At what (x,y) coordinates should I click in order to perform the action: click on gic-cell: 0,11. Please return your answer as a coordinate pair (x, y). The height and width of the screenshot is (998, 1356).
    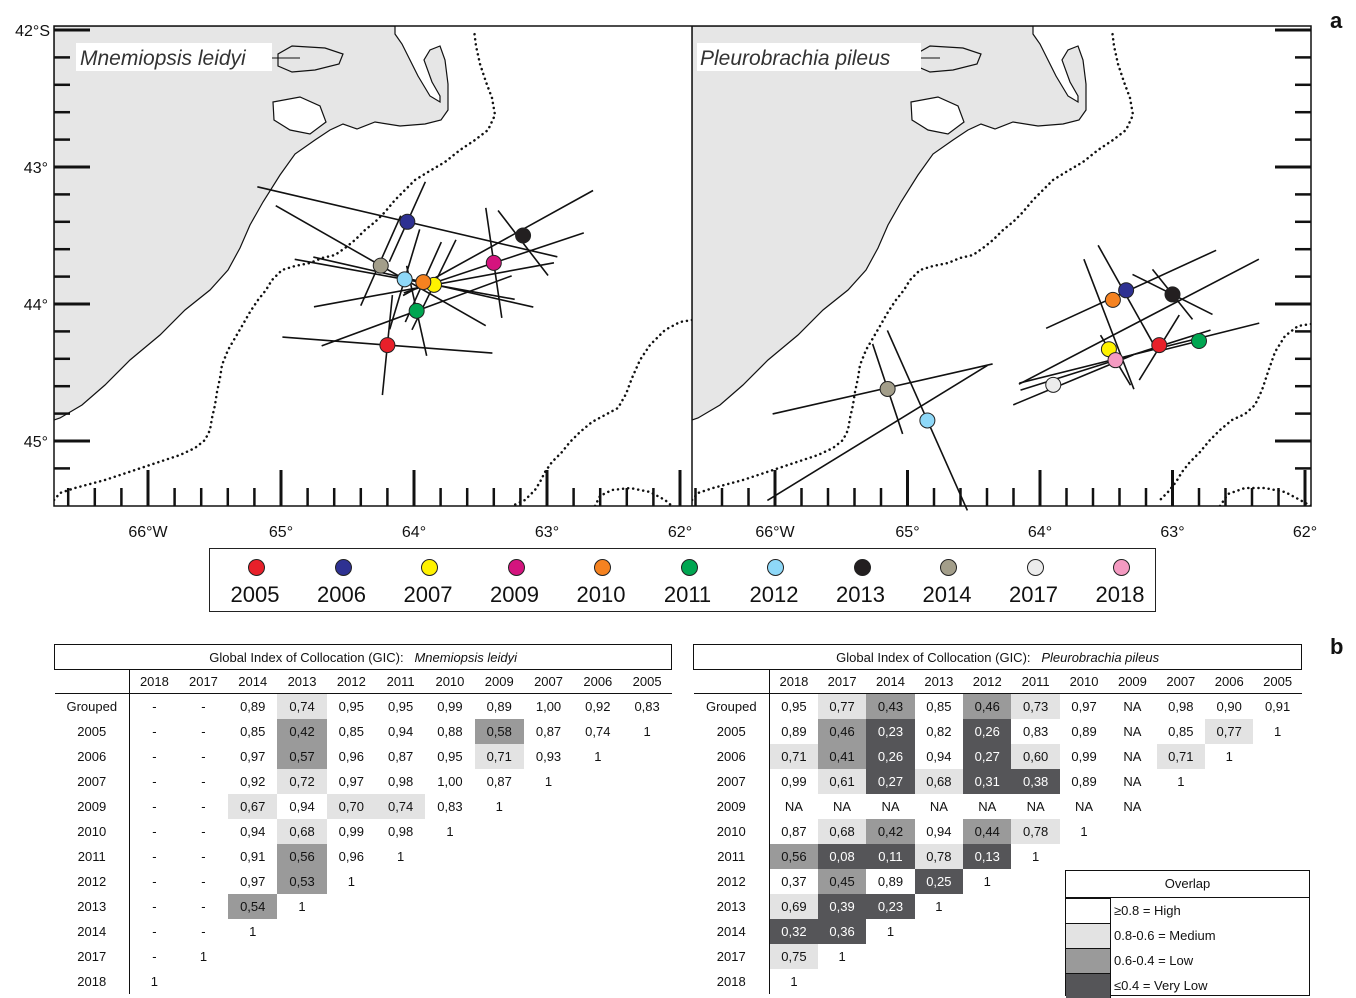
    Looking at the image, I should click on (890, 856).